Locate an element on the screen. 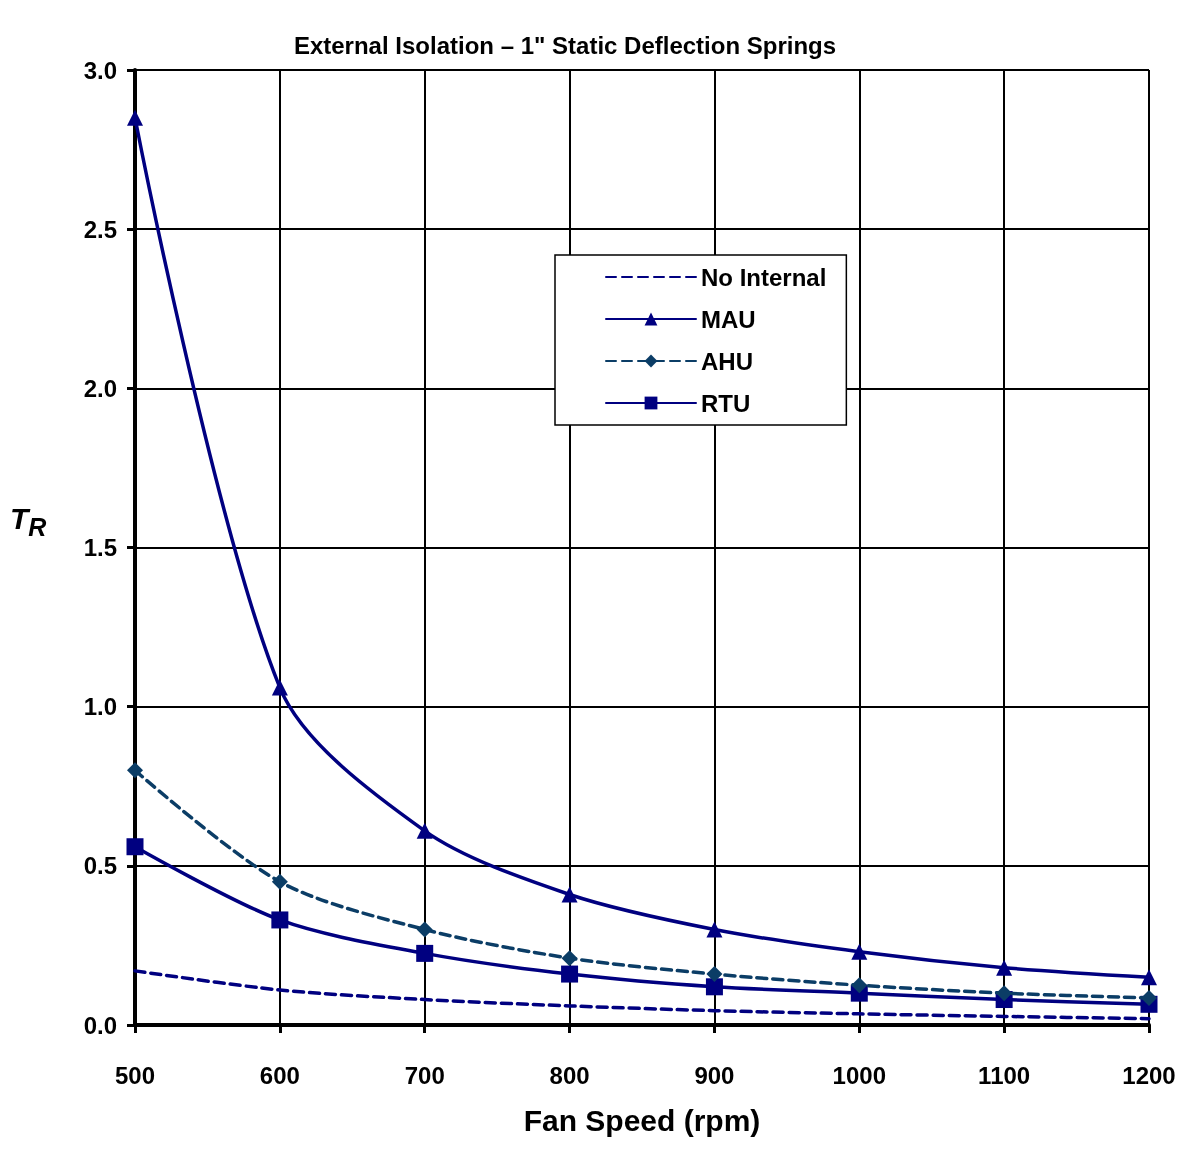  x-tick-label: 1000 is located at coordinates (859, 1075).